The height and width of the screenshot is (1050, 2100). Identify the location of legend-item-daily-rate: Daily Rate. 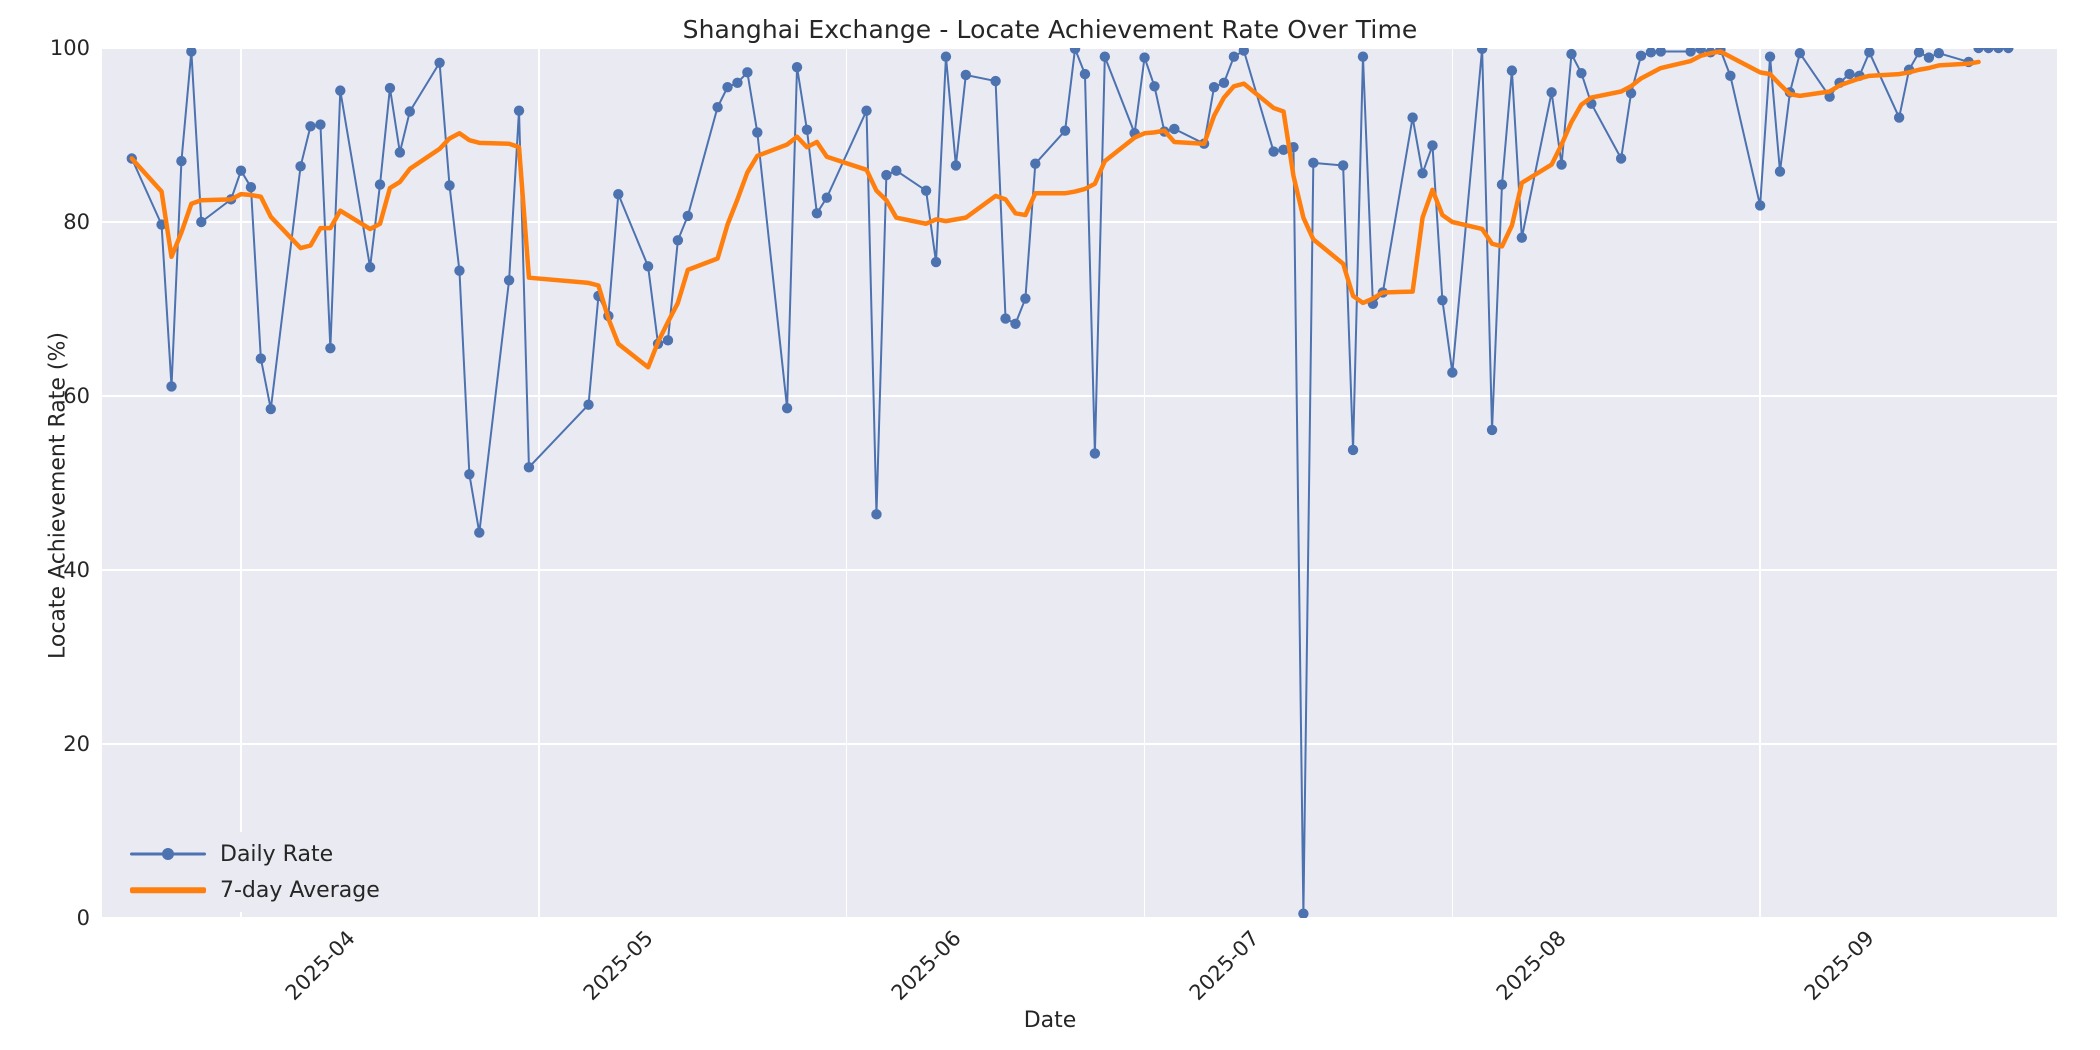
(255, 854).